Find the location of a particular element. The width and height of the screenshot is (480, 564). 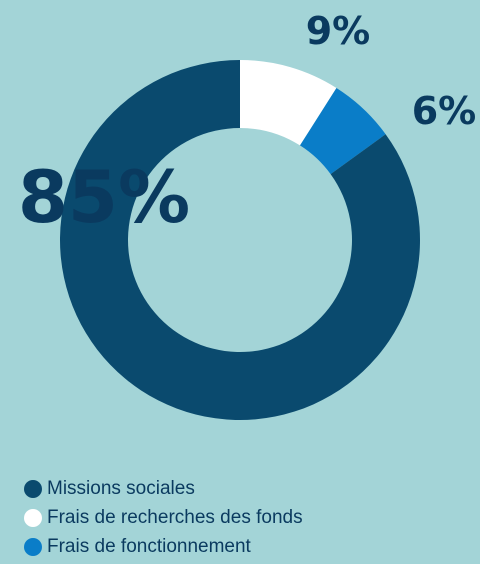

legend-label: Missions sociales is located at coordinates (121, 488).